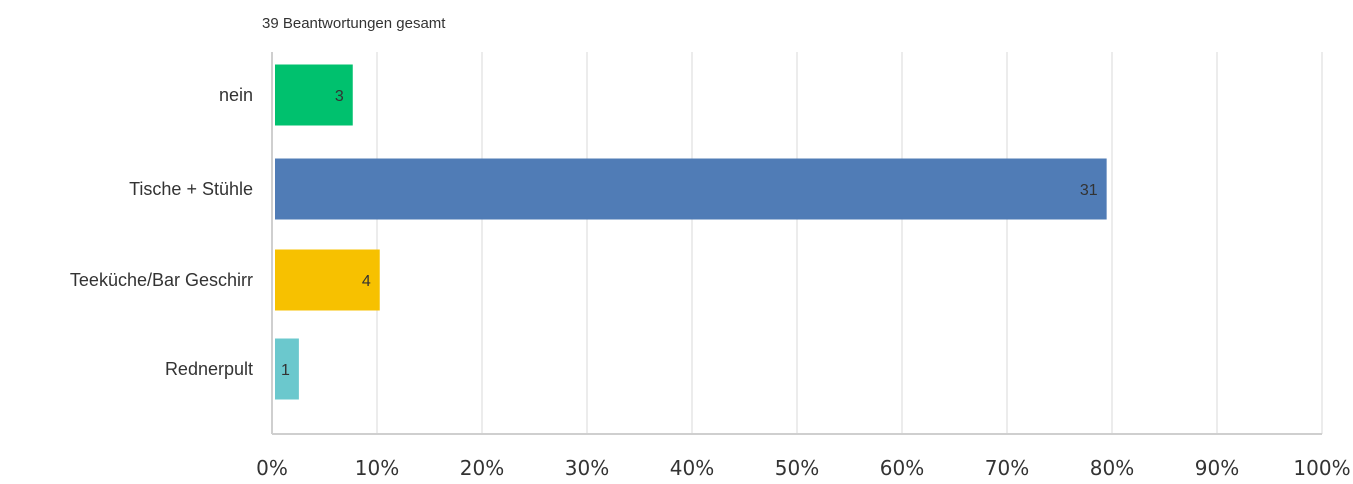  What do you see at coordinates (209, 369) in the screenshot?
I see `category-label: Rednerpult` at bounding box center [209, 369].